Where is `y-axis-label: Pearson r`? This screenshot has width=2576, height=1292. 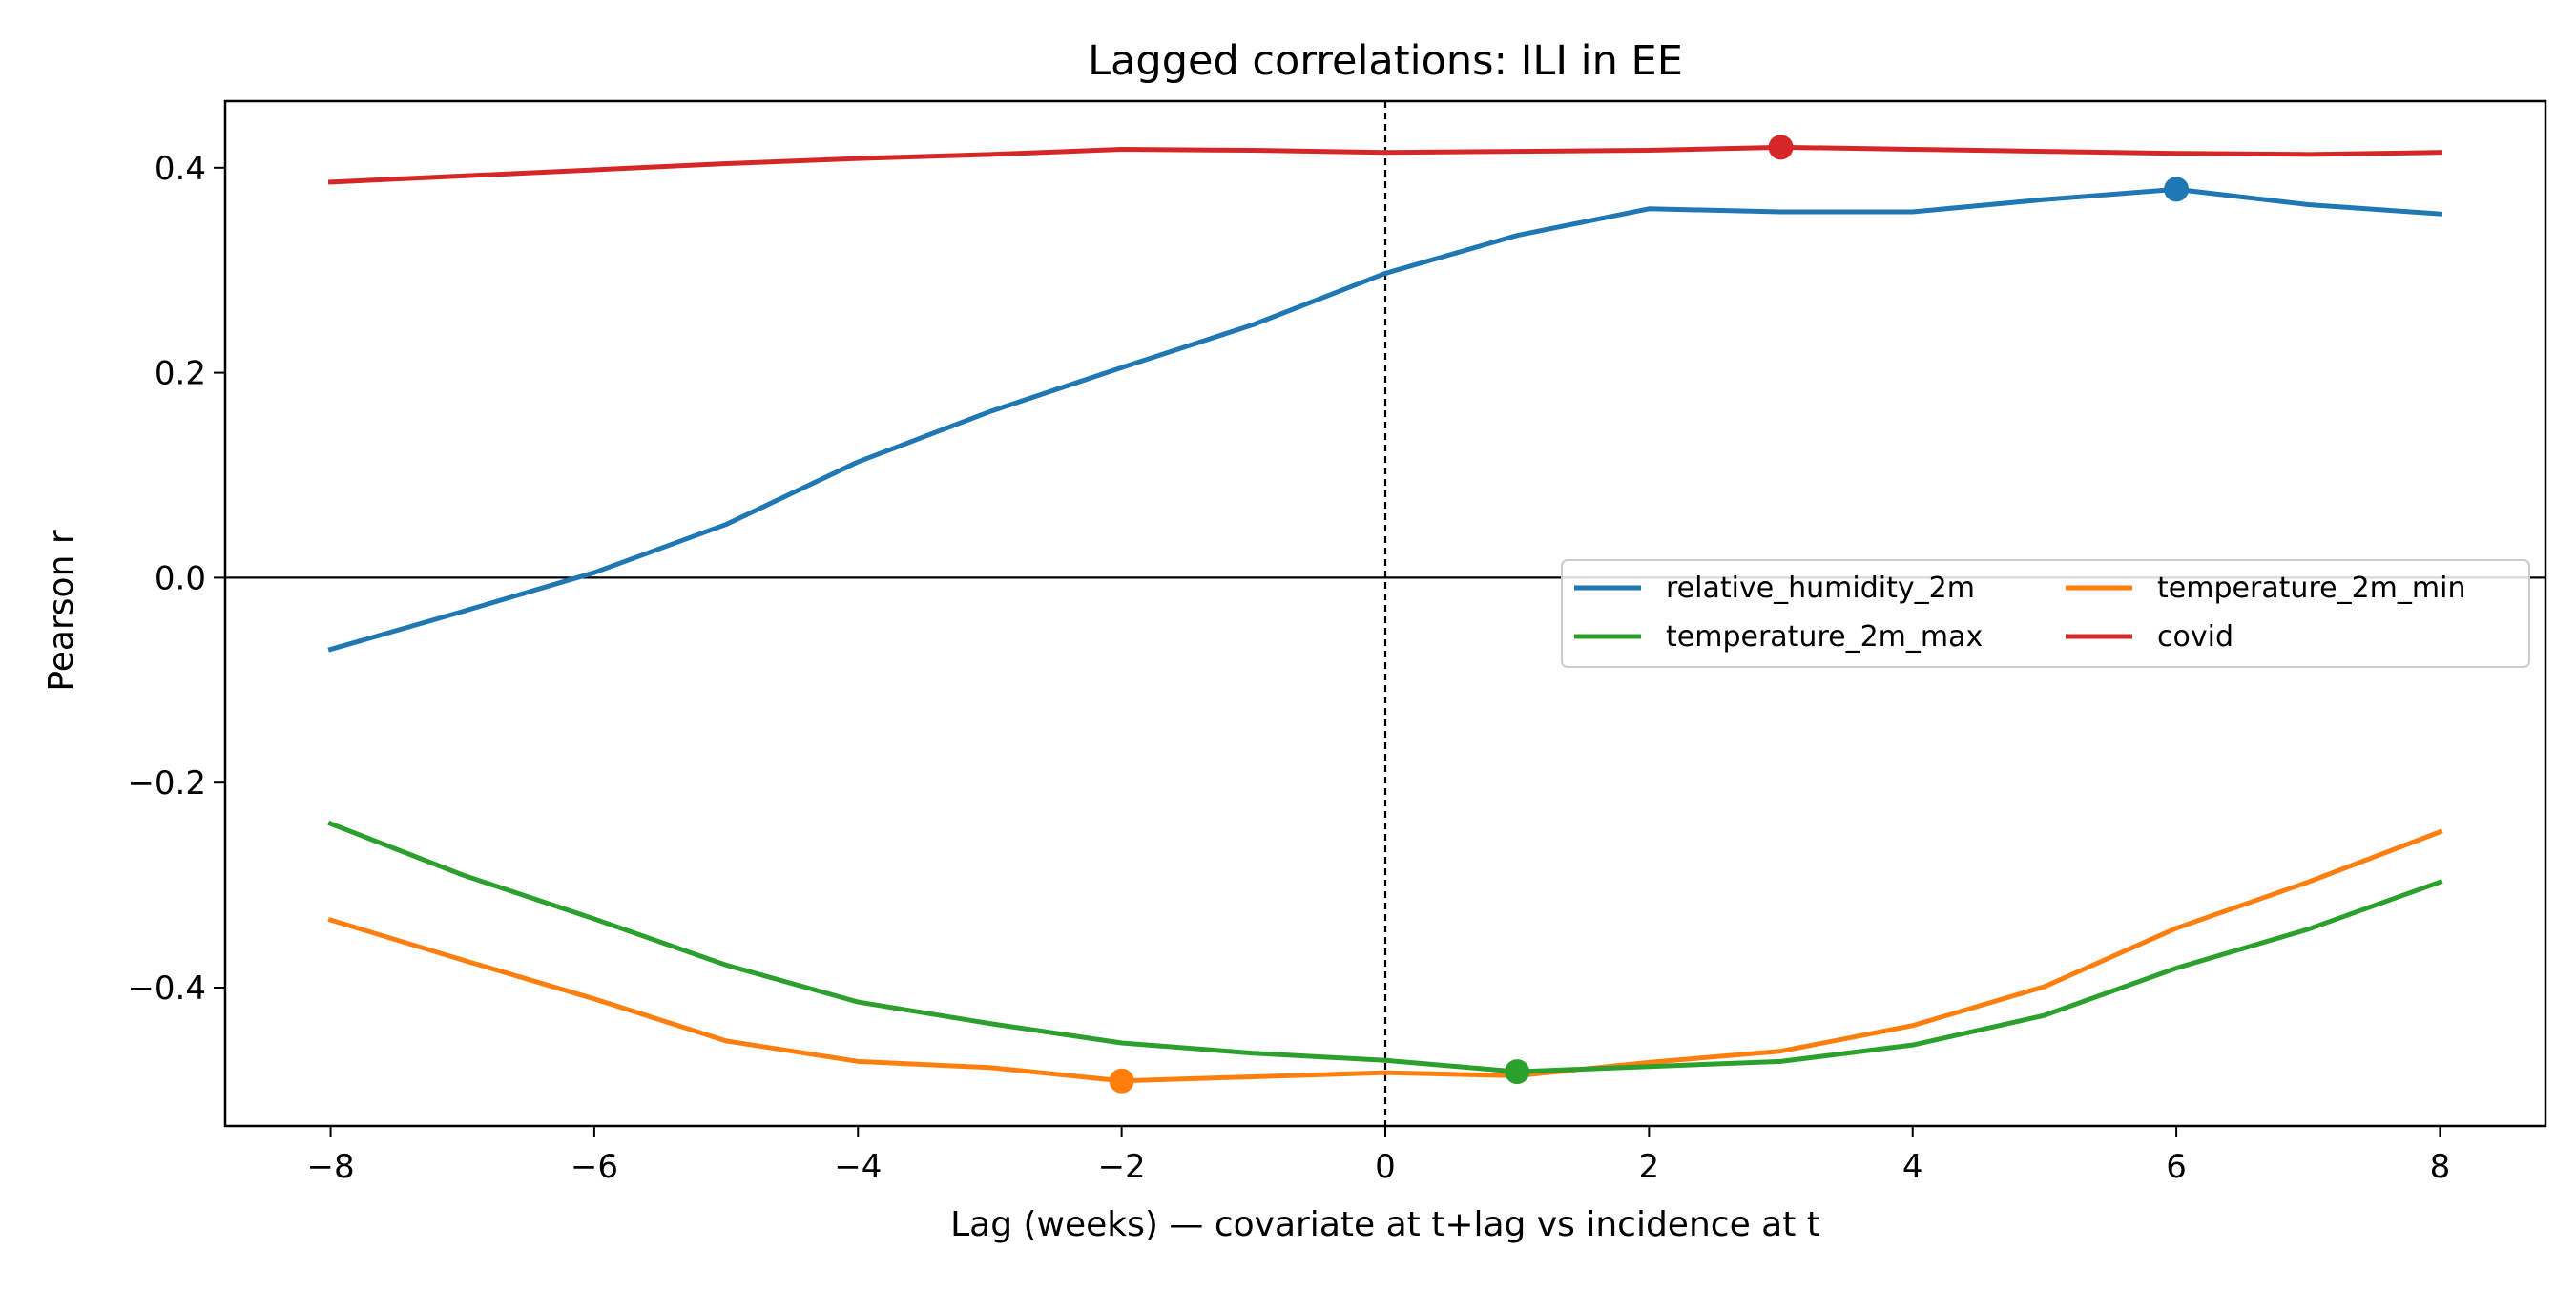 y-axis-label: Pearson r is located at coordinates (61, 611).